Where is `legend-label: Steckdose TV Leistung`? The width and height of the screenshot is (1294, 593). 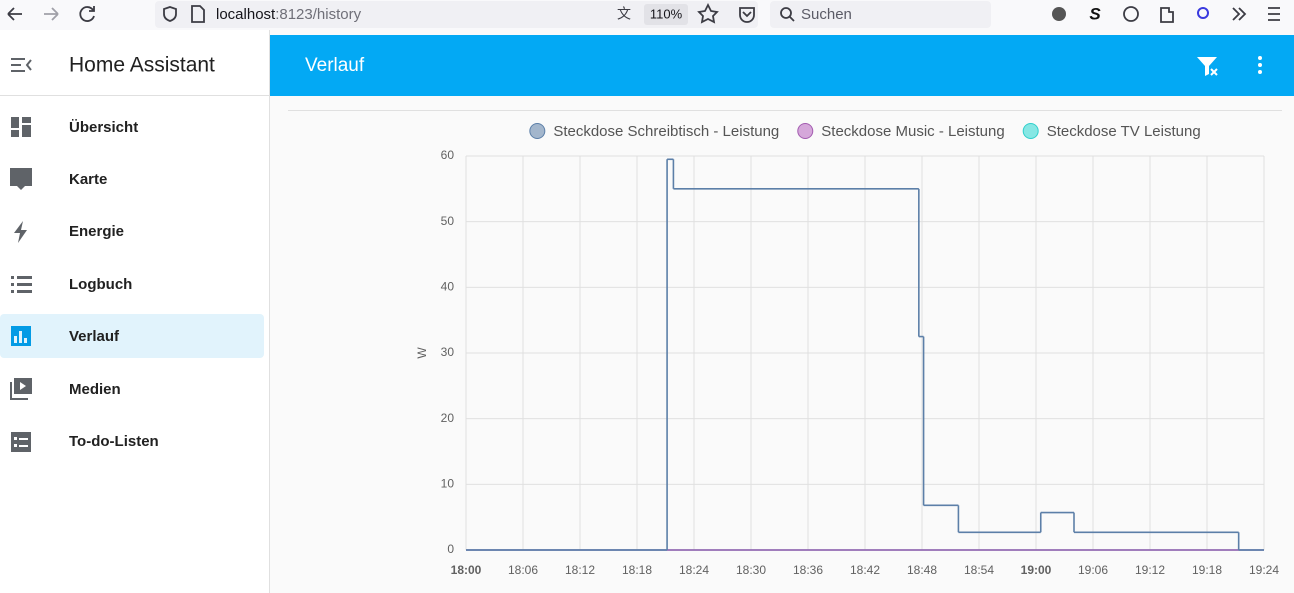 legend-label: Steckdose TV Leistung is located at coordinates (1124, 131).